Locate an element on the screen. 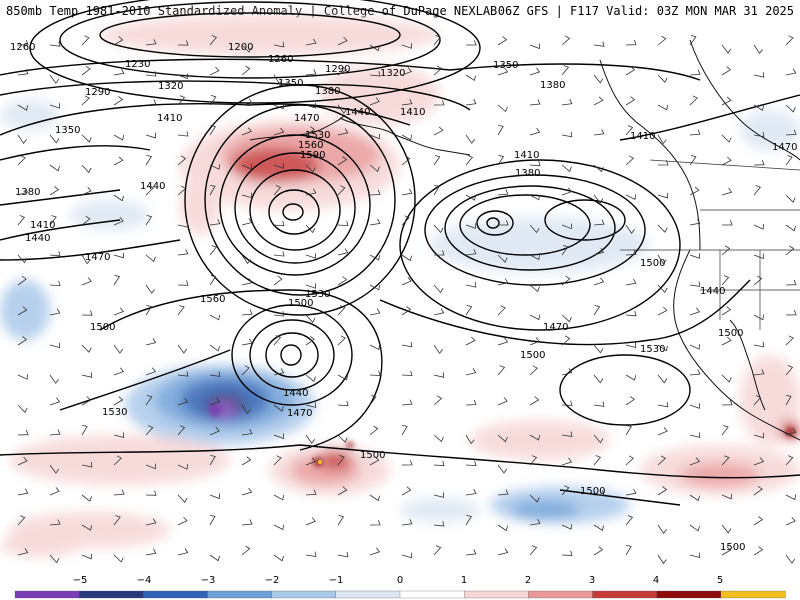 This screenshot has height=600, width=800. colorbar-tick-label: −4 is located at coordinates (144, 580).